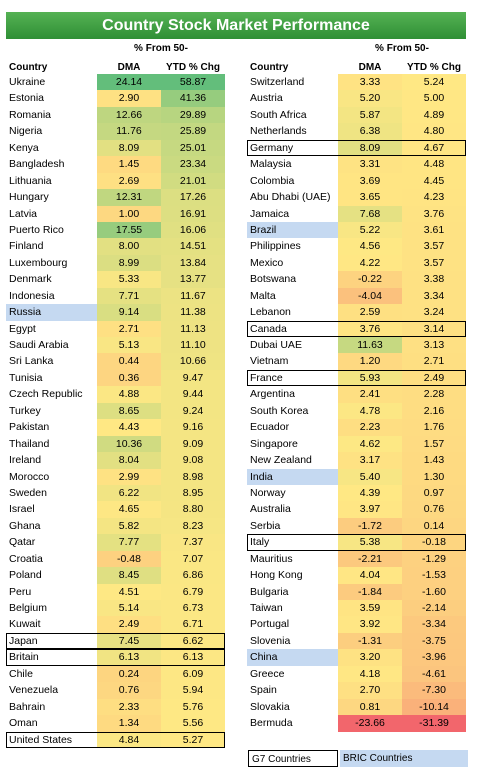 This screenshot has height=773, width=478. I want to click on dma-value: 2.99, so click(129, 476).